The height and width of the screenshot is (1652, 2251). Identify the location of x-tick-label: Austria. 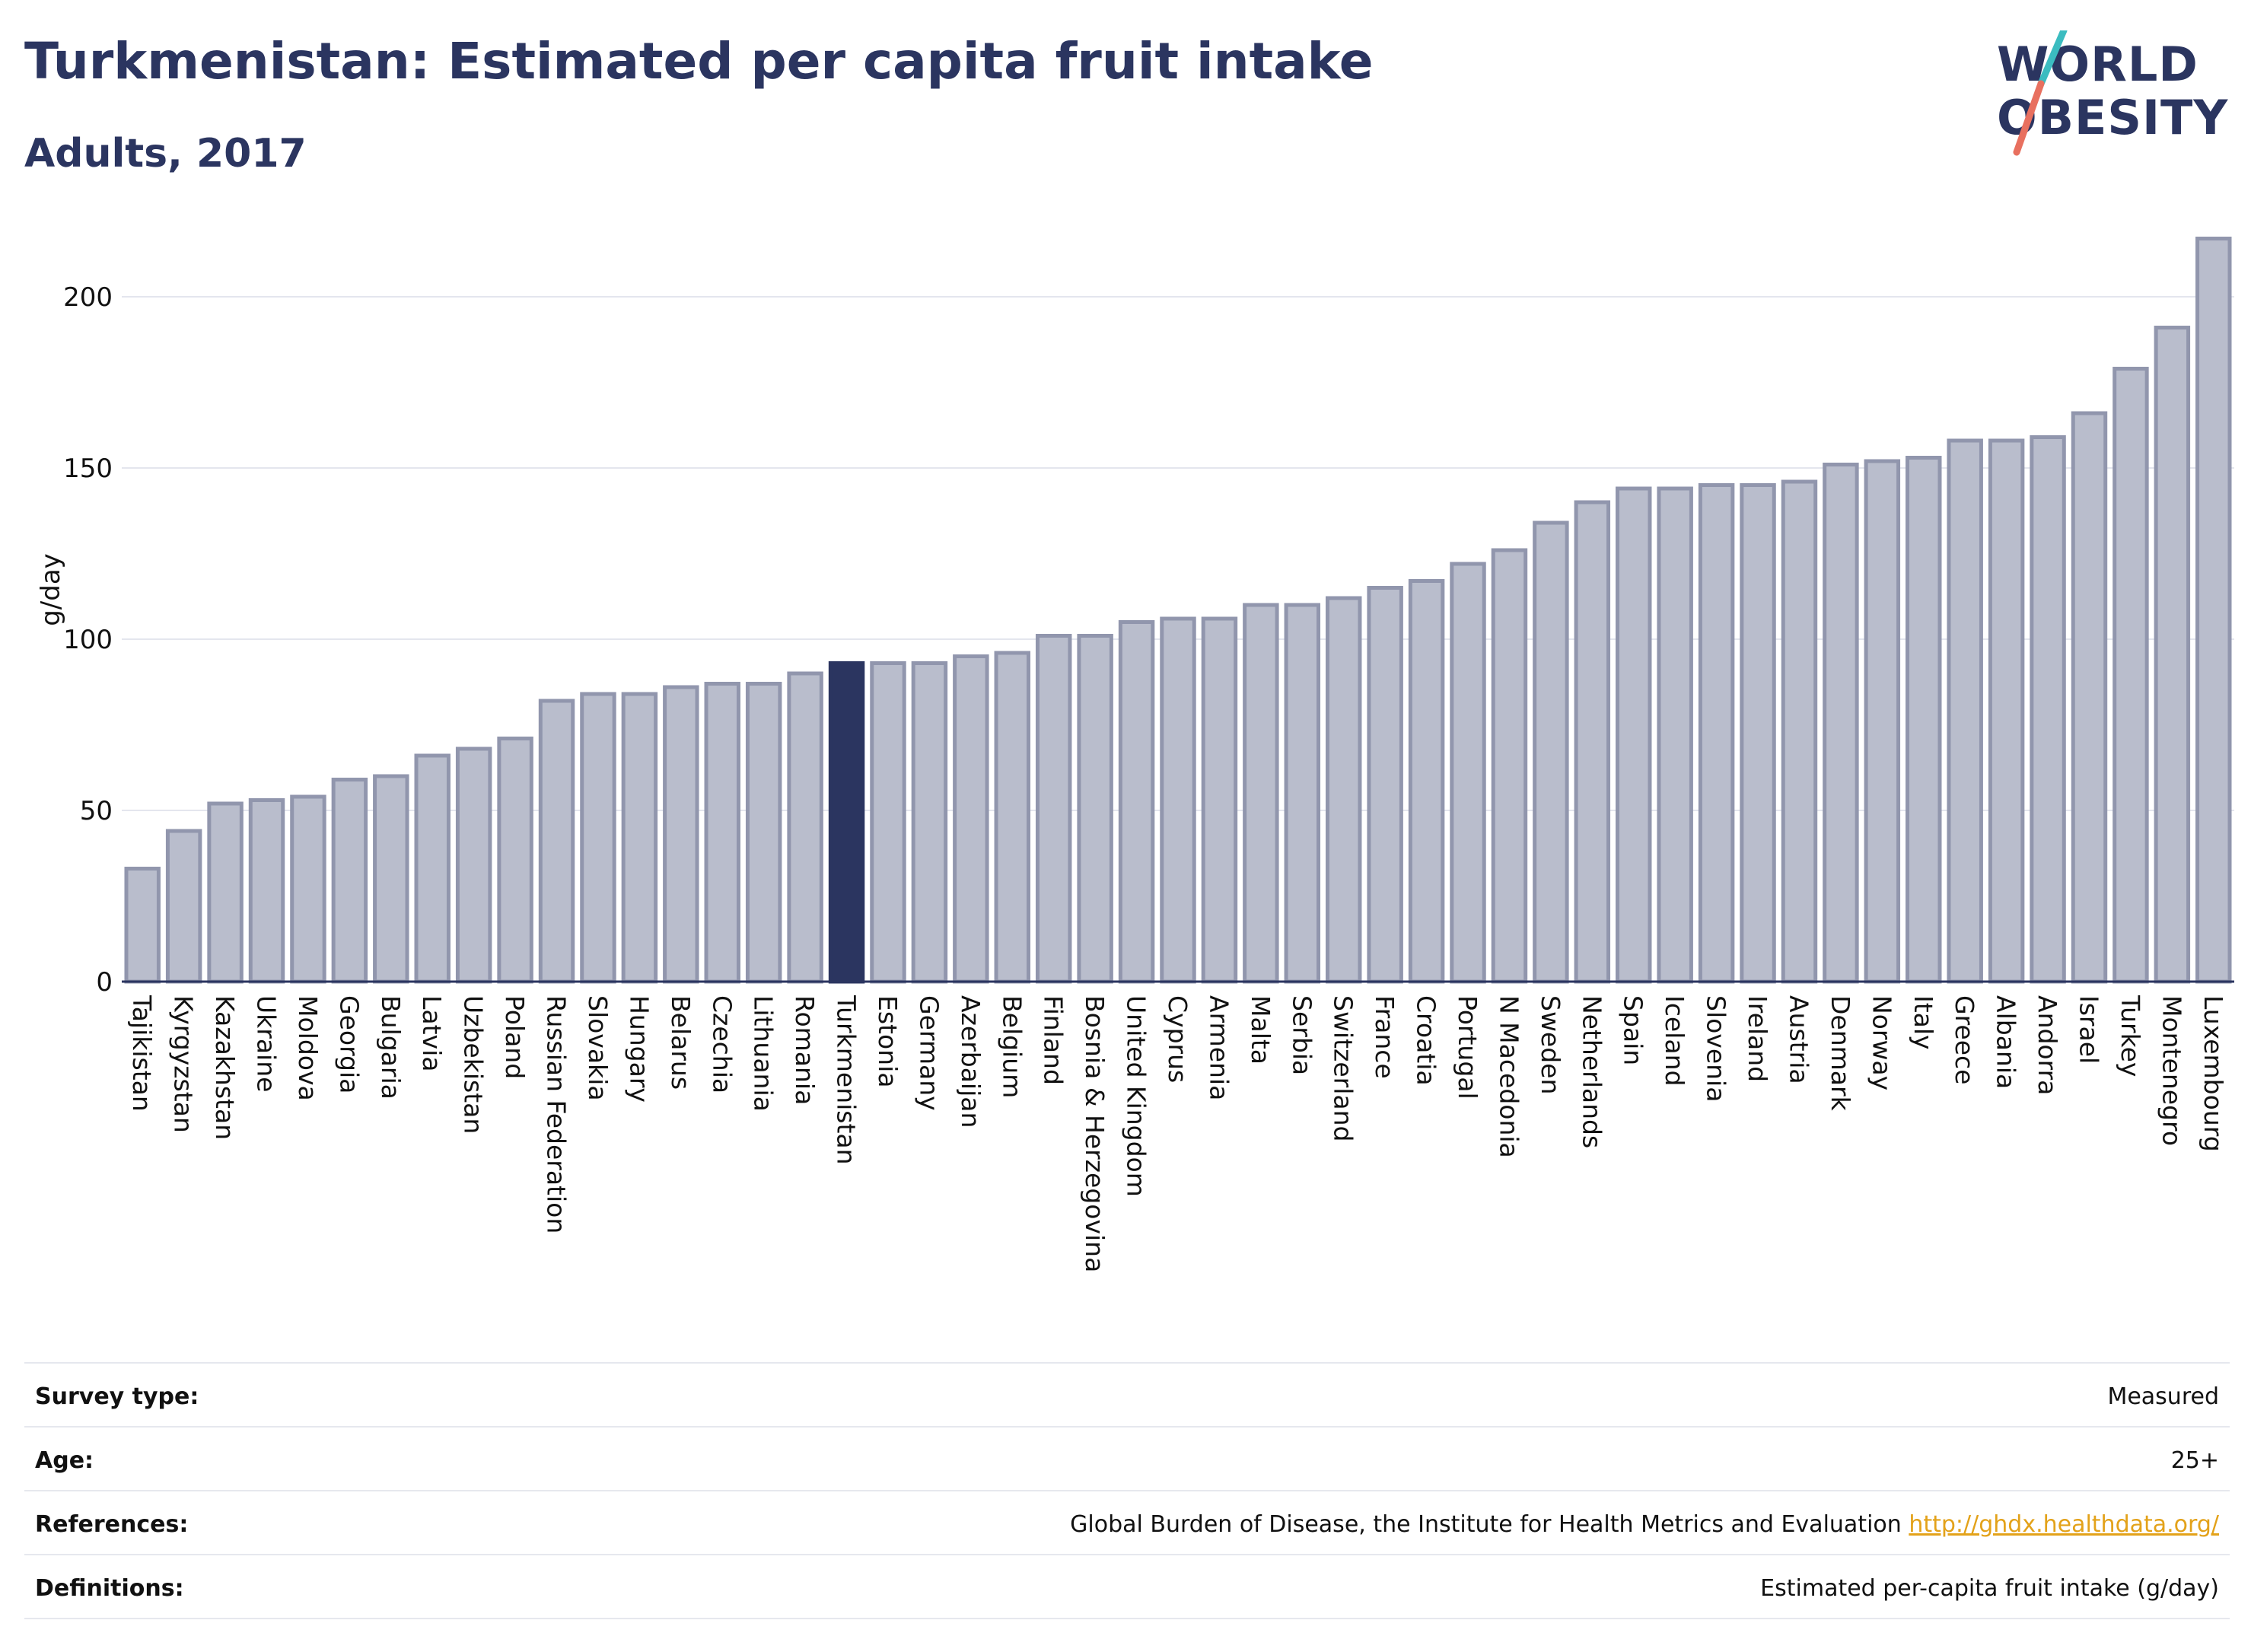
(1798, 1039).